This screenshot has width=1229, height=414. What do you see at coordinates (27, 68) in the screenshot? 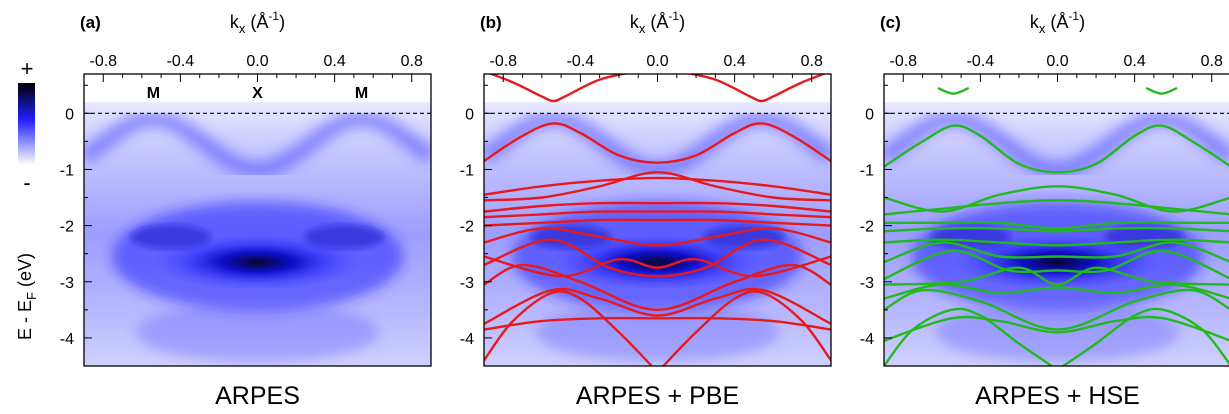
I see `colorbar-max-label: +` at bounding box center [27, 68].